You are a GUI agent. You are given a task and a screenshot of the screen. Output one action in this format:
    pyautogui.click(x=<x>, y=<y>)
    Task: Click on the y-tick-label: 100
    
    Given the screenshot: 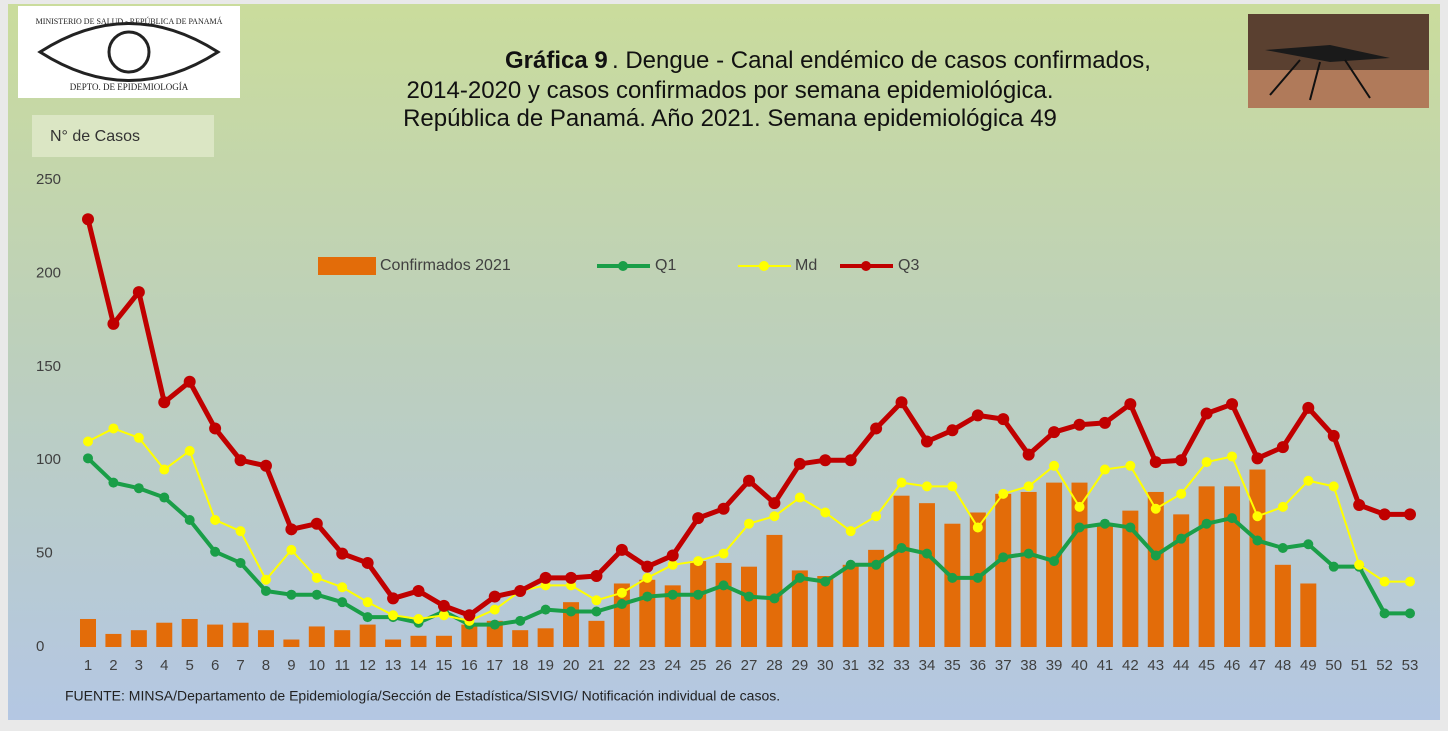 What is the action you would take?
    pyautogui.click(x=48, y=459)
    